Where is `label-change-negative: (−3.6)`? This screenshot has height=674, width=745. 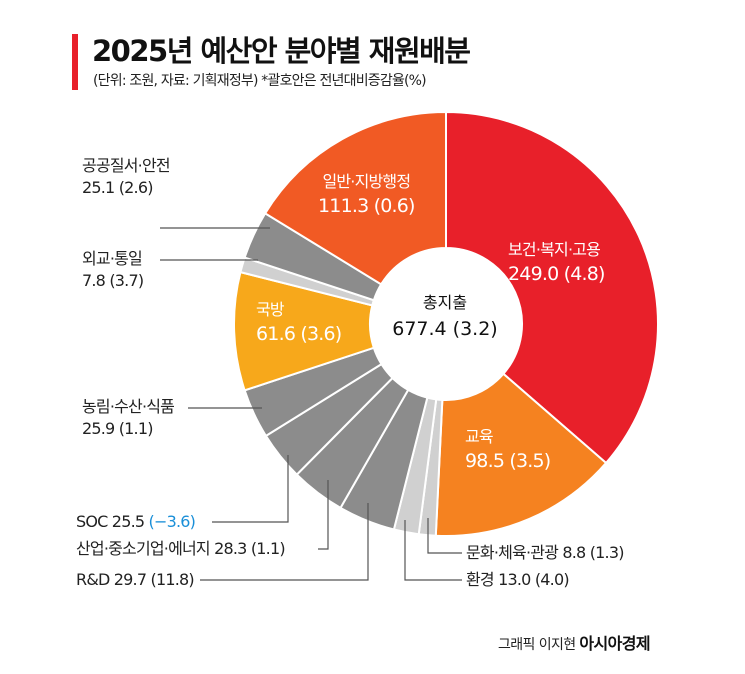
label-change-negative: (−3.6) is located at coordinates (172, 521).